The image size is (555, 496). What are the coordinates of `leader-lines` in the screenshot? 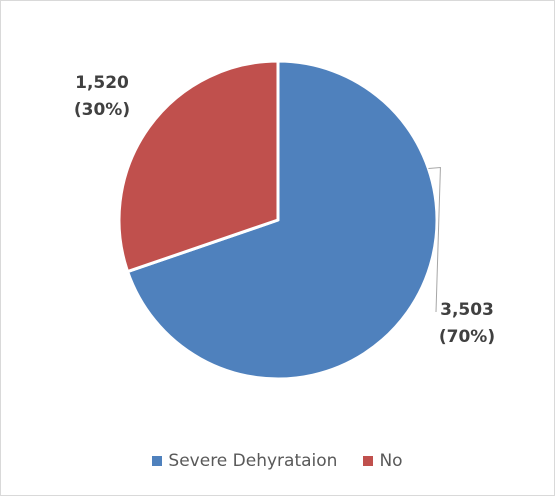 It's located at (434, 239).